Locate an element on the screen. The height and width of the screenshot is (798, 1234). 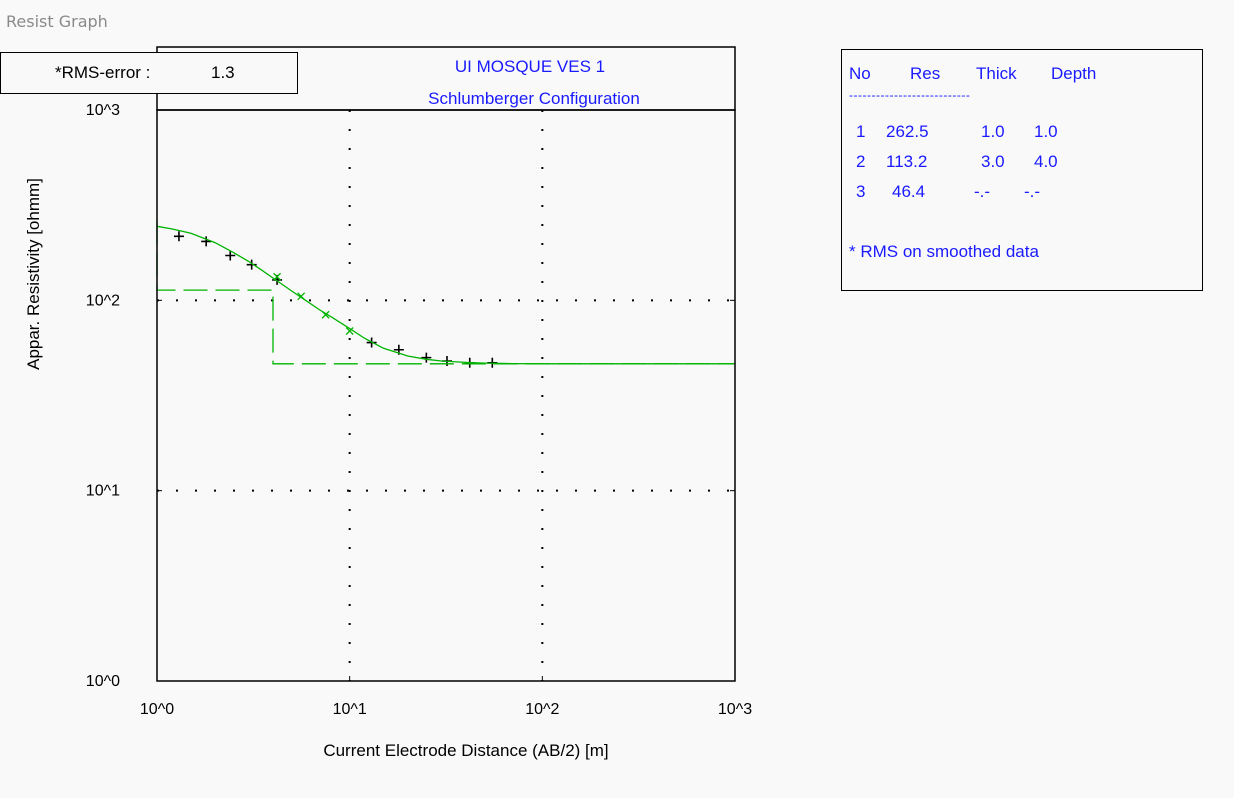
col-header-no: No is located at coordinates (860, 73).